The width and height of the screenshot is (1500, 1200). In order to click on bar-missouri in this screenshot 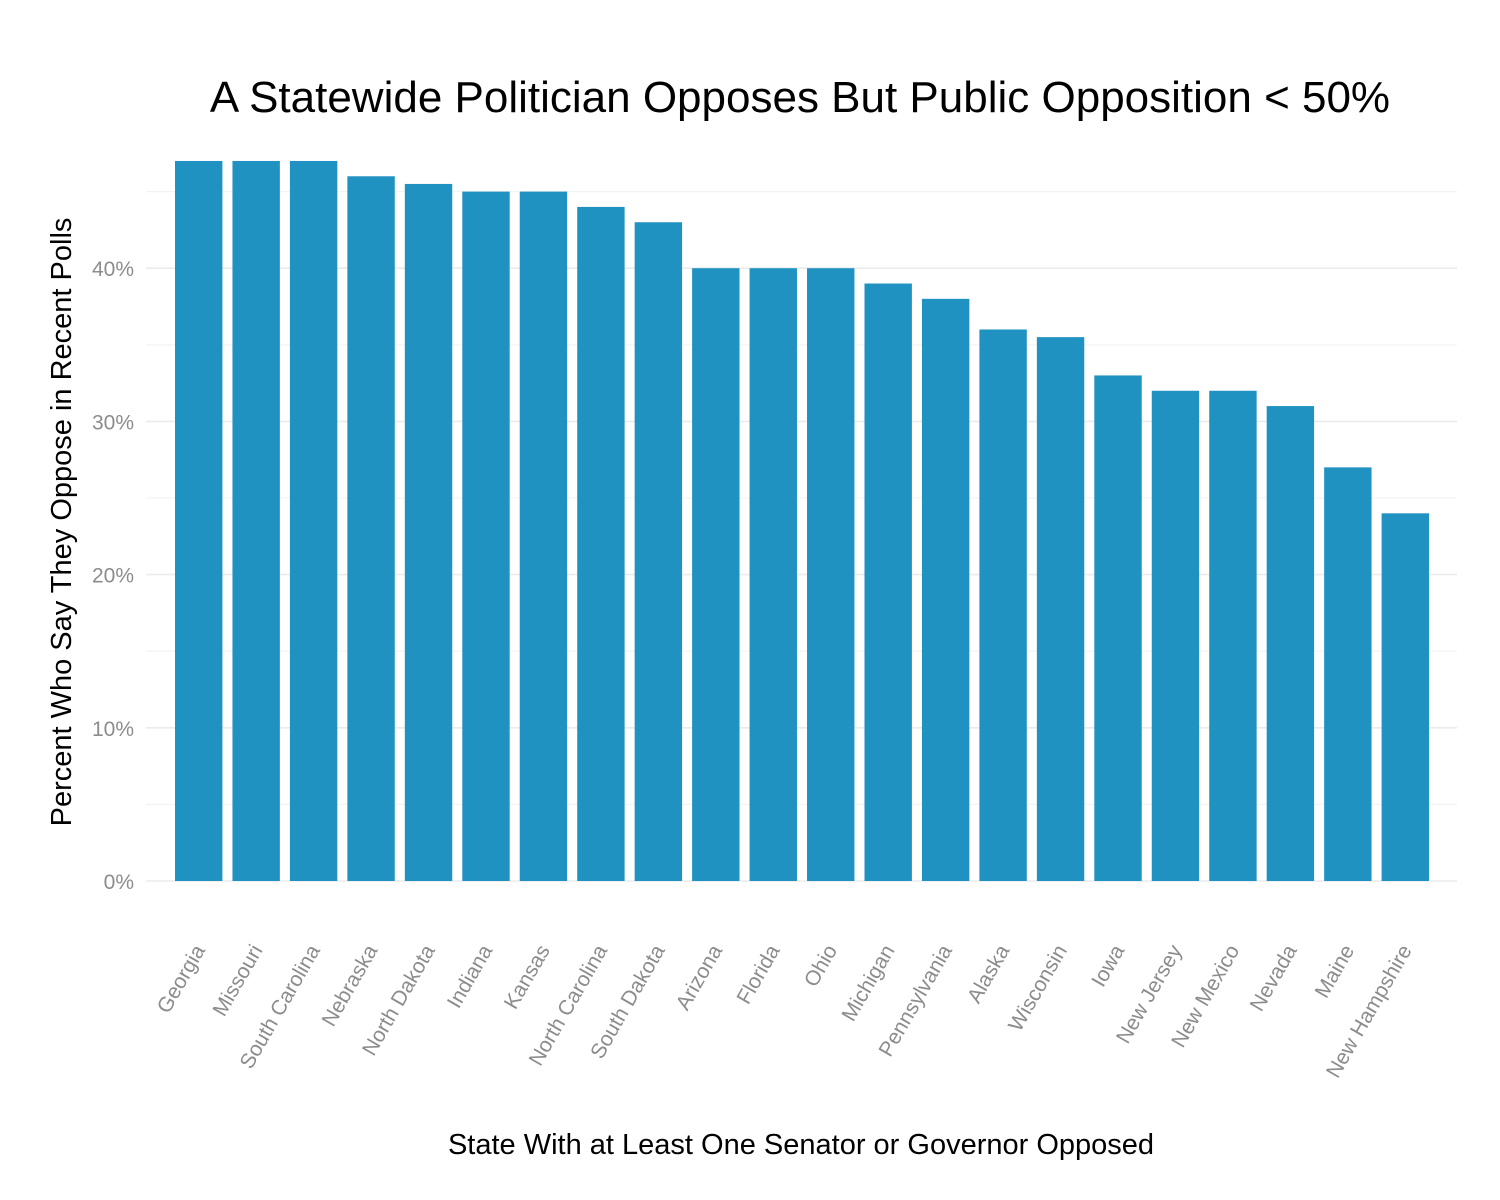, I will do `click(256, 520)`.